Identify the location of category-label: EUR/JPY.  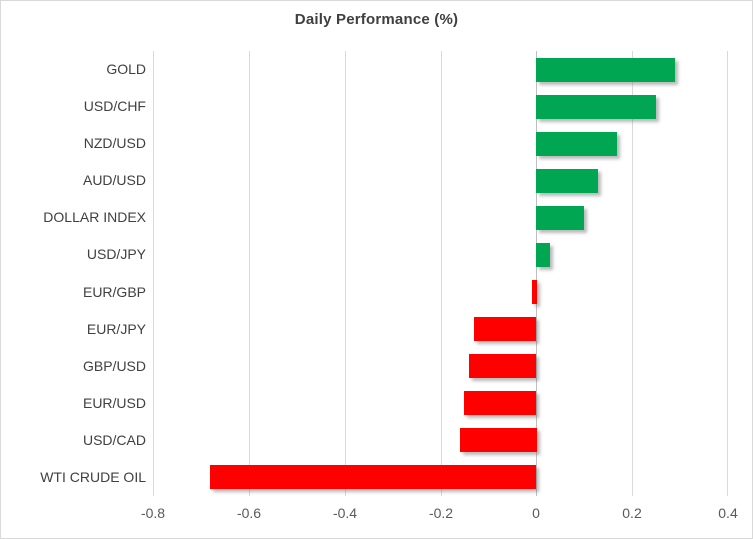
(116, 329).